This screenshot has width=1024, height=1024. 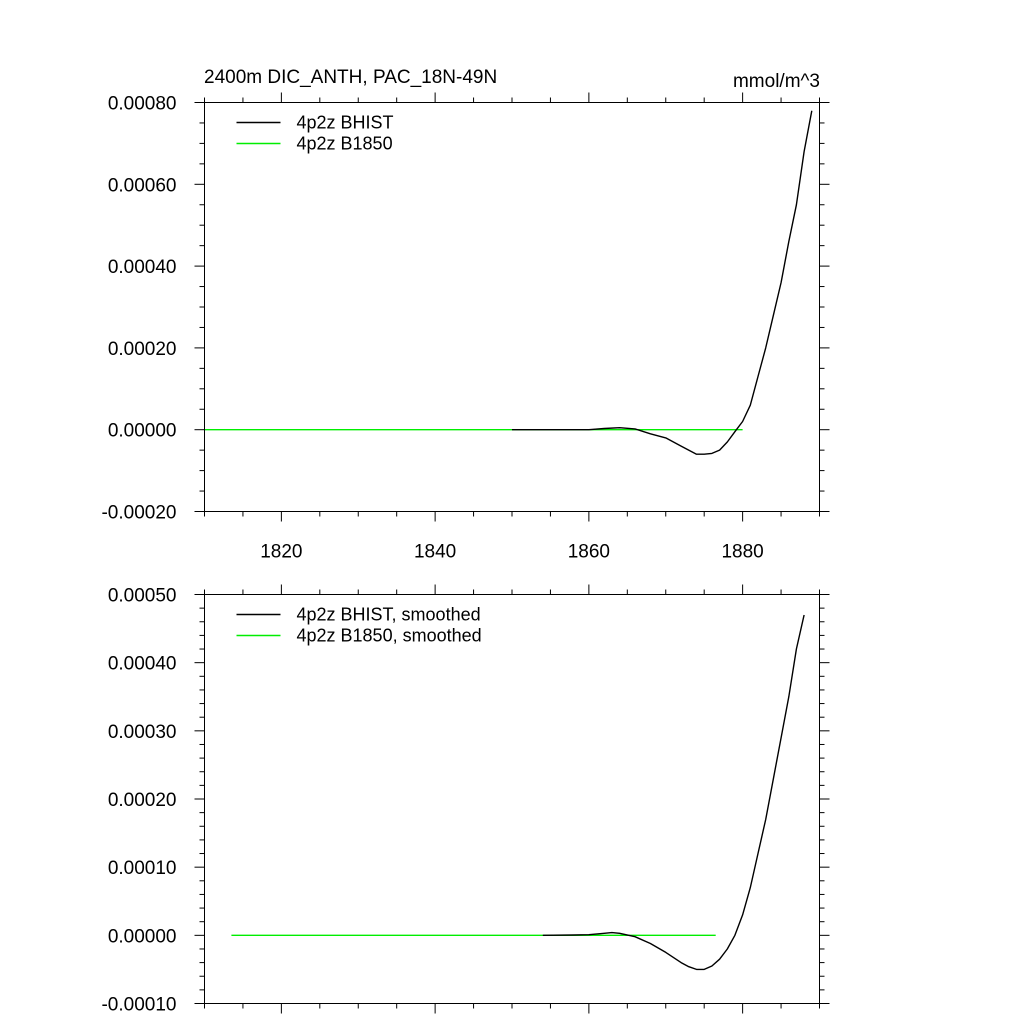 What do you see at coordinates (776, 81) in the screenshot?
I see `units-label: mmol/m^3` at bounding box center [776, 81].